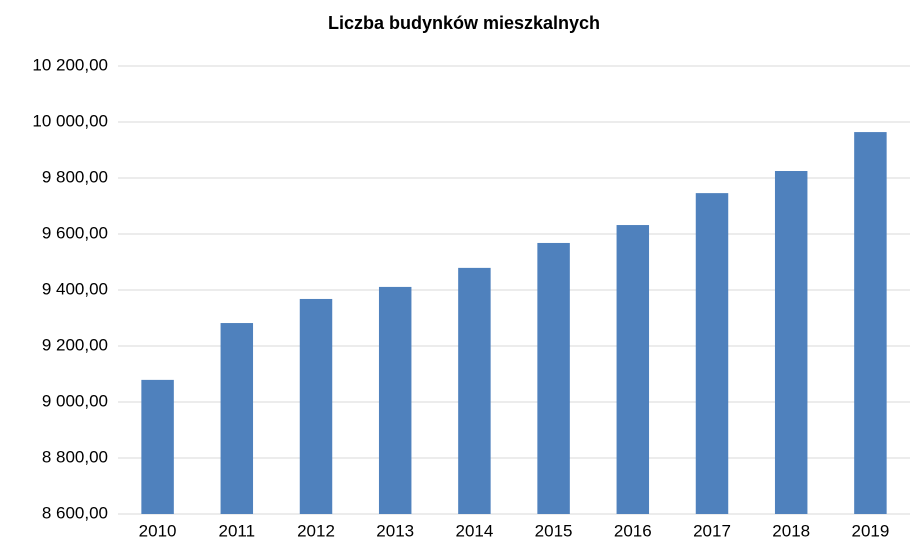 Image resolution: width=914 pixels, height=539 pixels. I want to click on x-tick-label: 2013, so click(395, 530).